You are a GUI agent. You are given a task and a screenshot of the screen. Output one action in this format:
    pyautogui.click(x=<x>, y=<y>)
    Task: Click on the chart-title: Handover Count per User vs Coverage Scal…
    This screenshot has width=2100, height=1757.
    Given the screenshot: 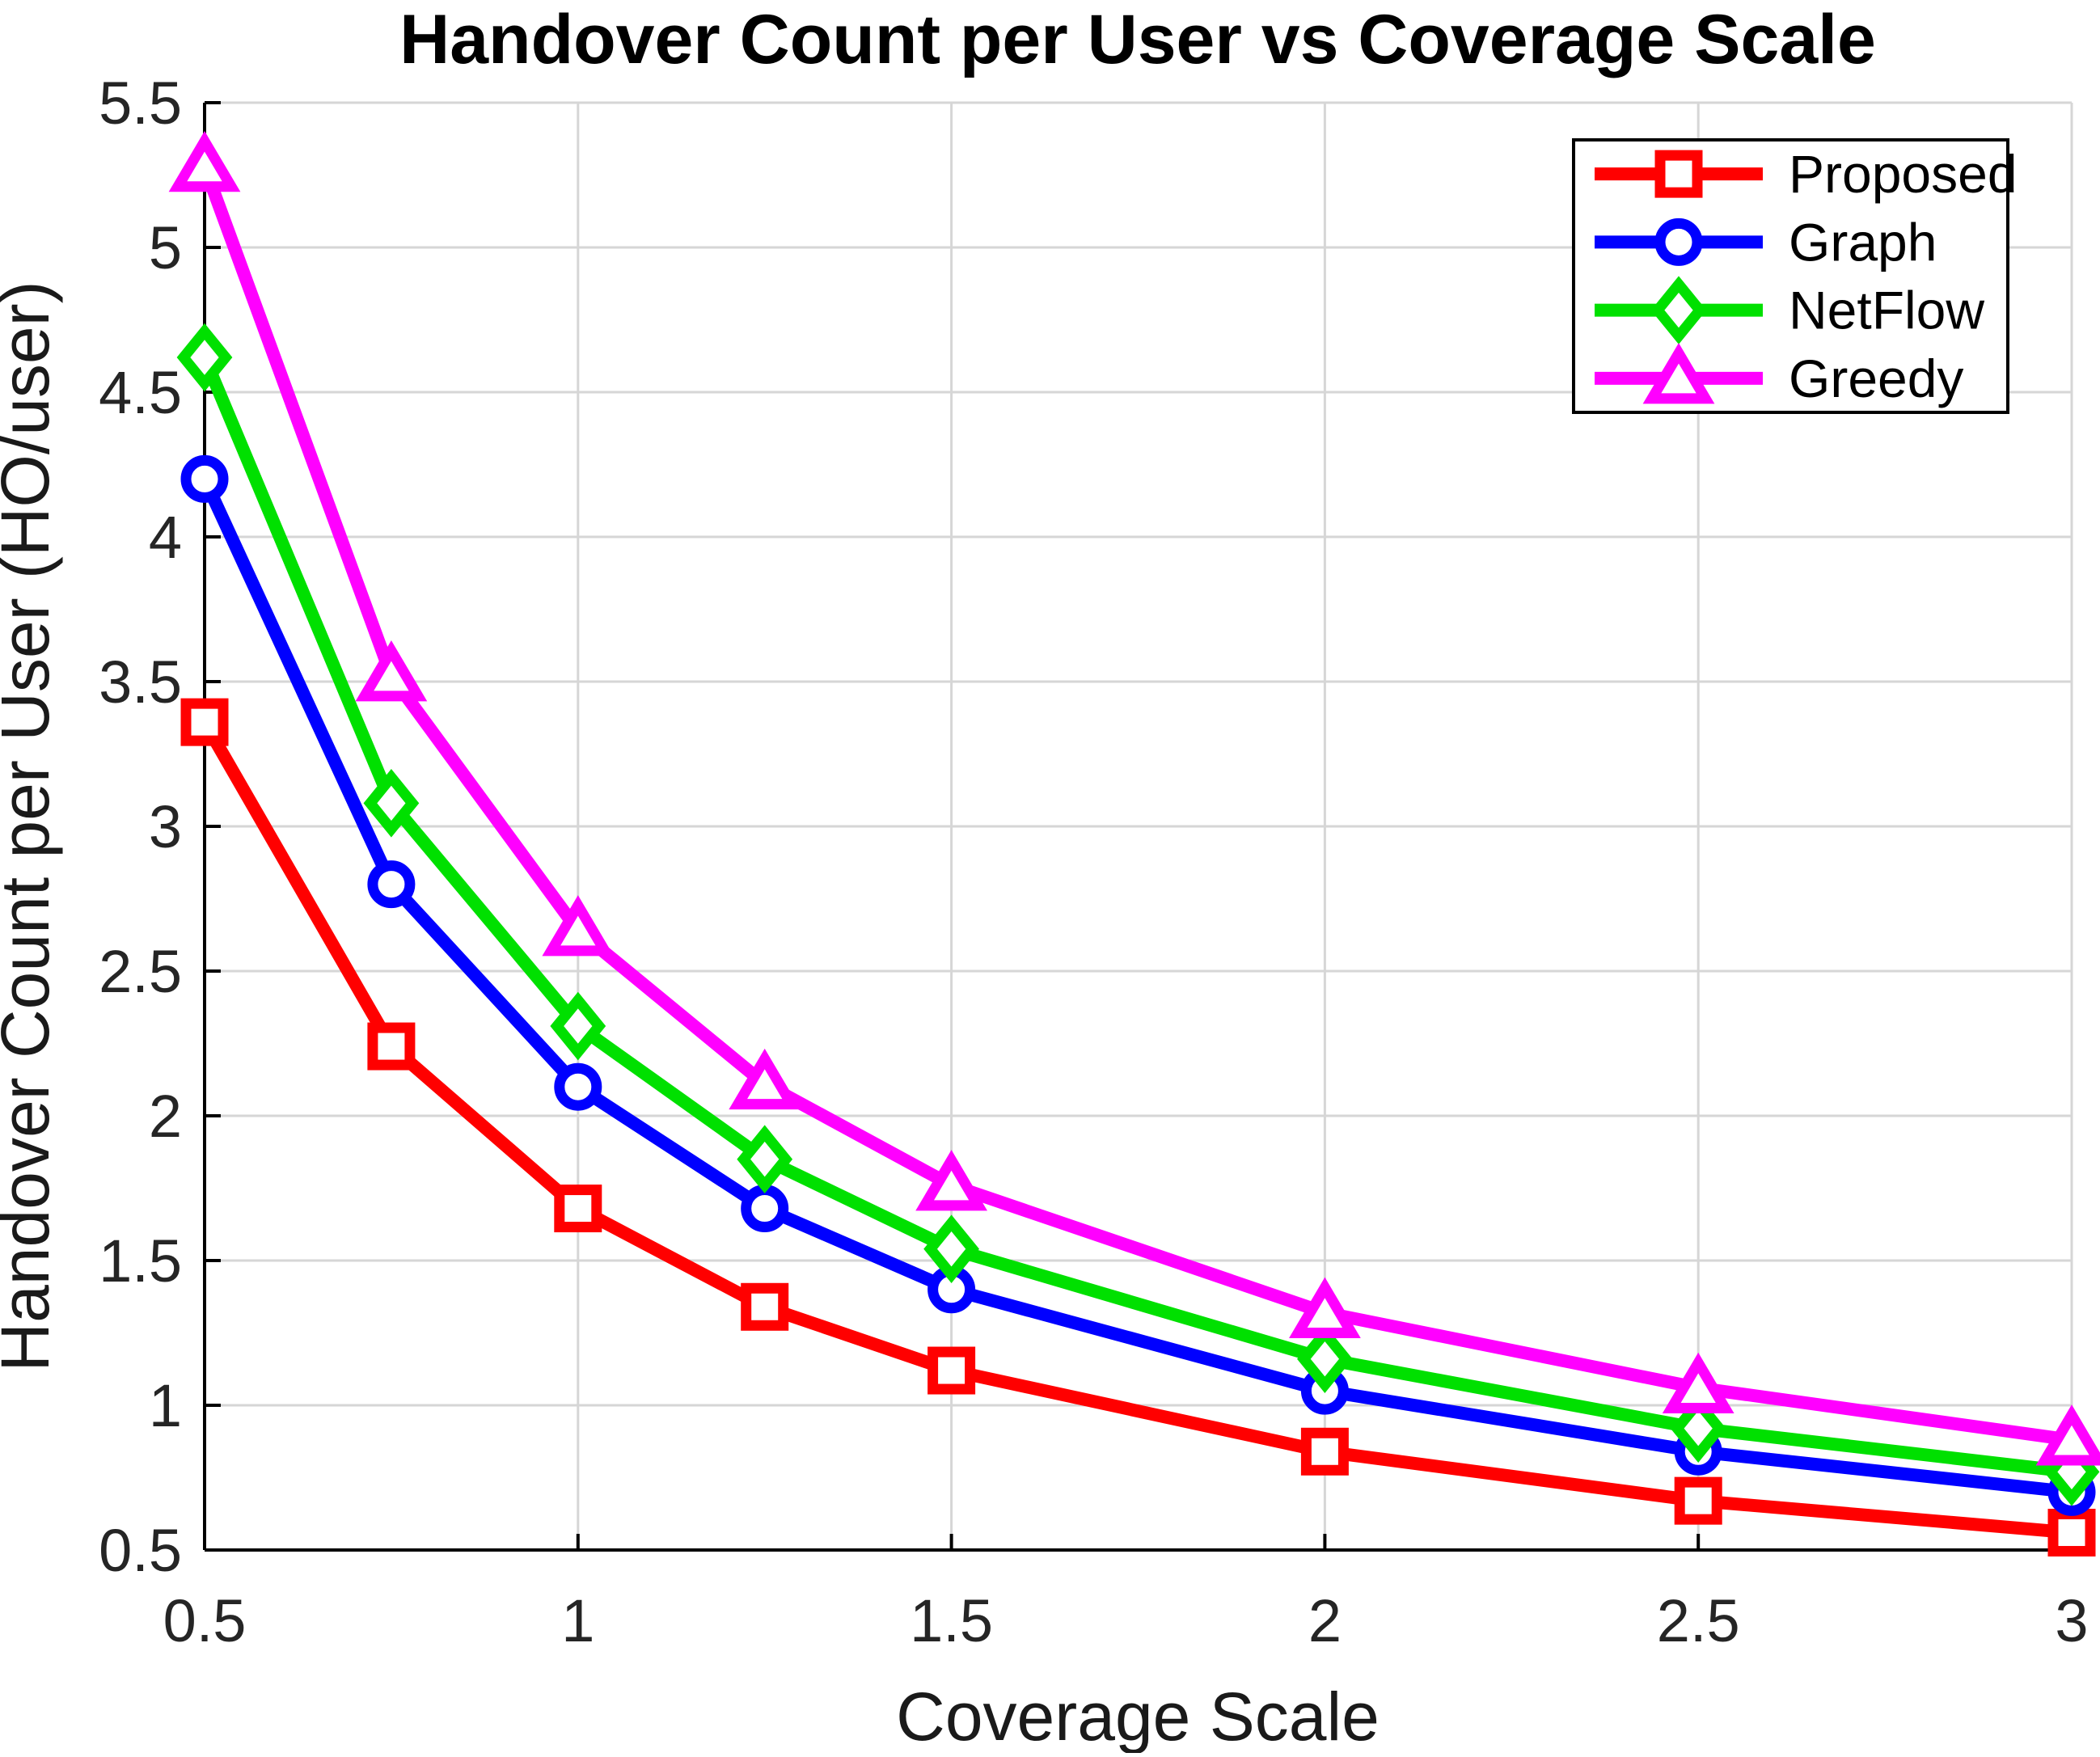 What is the action you would take?
    pyautogui.click(x=1137, y=39)
    